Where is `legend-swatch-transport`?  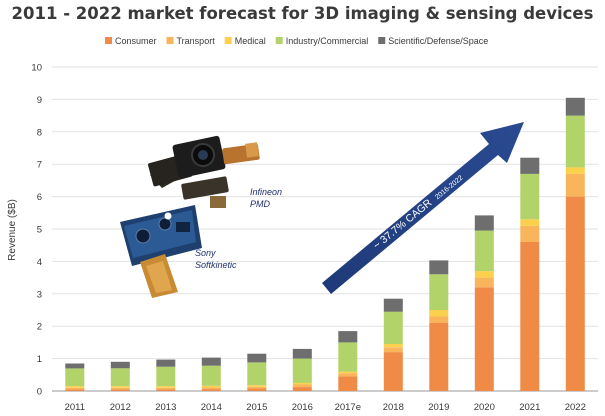 legend-swatch-transport is located at coordinates (170, 40).